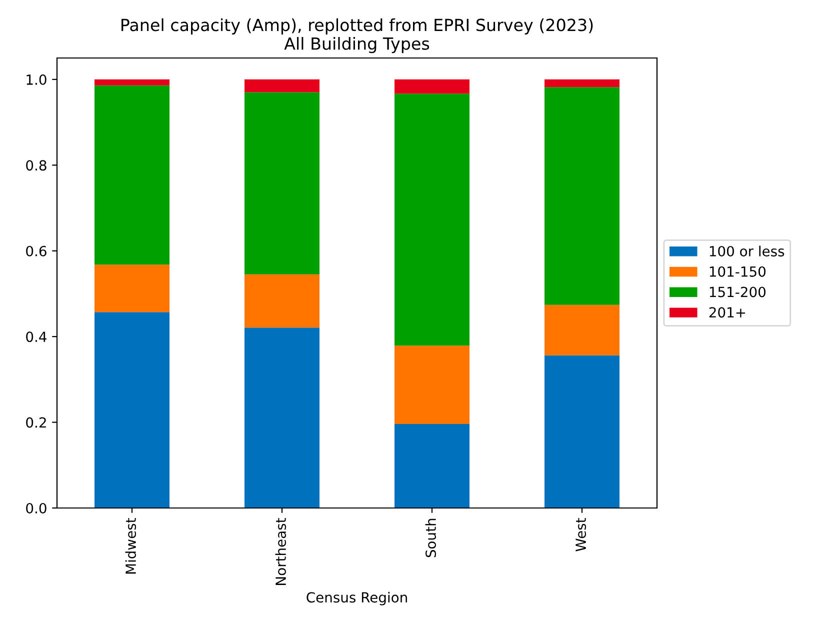 The height and width of the screenshot is (627, 817). What do you see at coordinates (747, 251) in the screenshot?
I see `legend-label: 100 or less` at bounding box center [747, 251].